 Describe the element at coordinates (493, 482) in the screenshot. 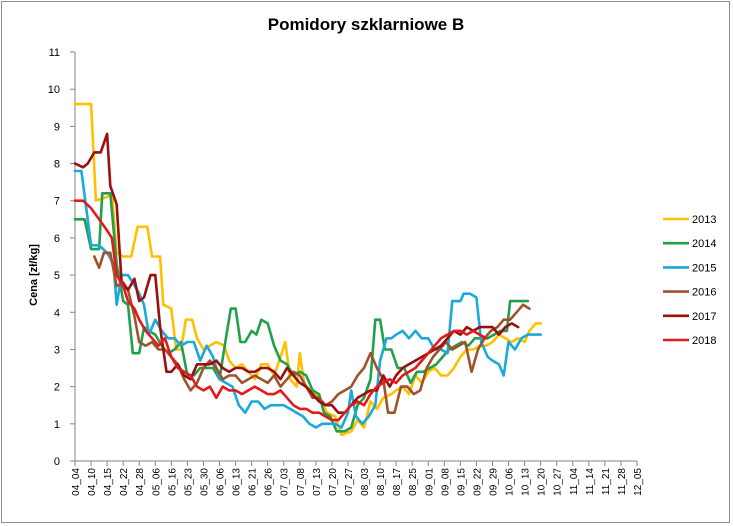

I see `x-tick-label: 09_29` at that location.